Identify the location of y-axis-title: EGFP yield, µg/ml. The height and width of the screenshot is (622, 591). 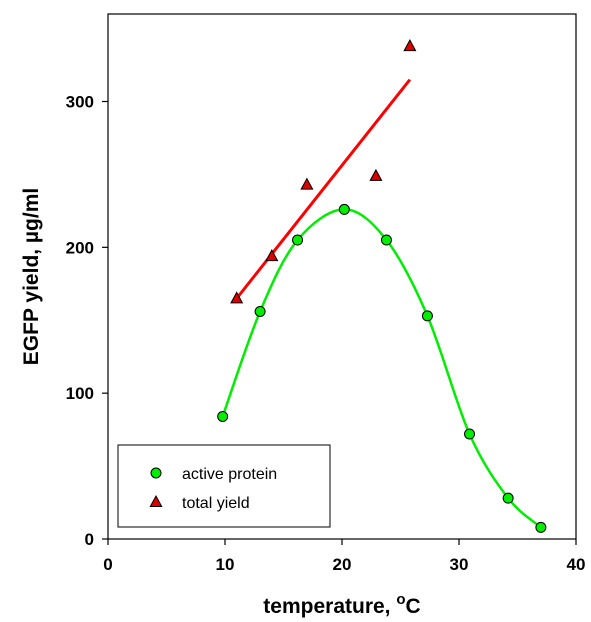
(31, 276).